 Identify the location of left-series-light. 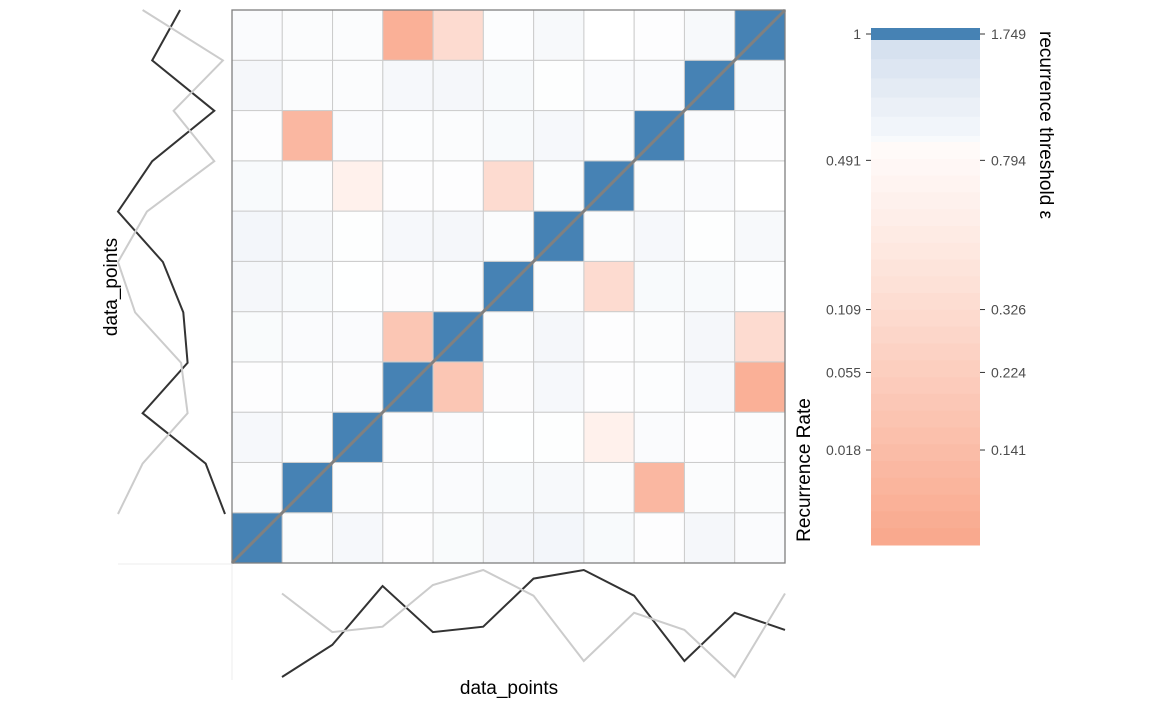
(170, 262).